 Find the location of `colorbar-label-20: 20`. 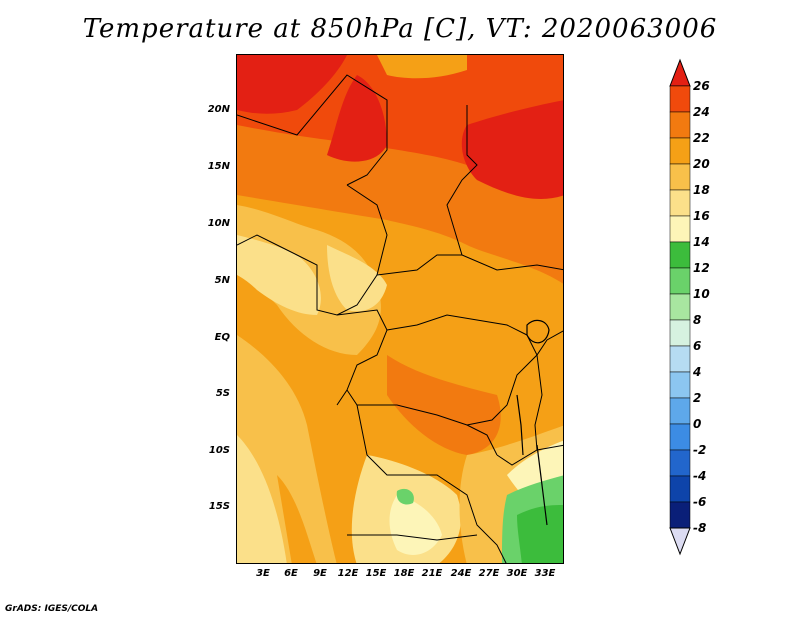

colorbar-label-20: 20 is located at coordinates (701, 164).